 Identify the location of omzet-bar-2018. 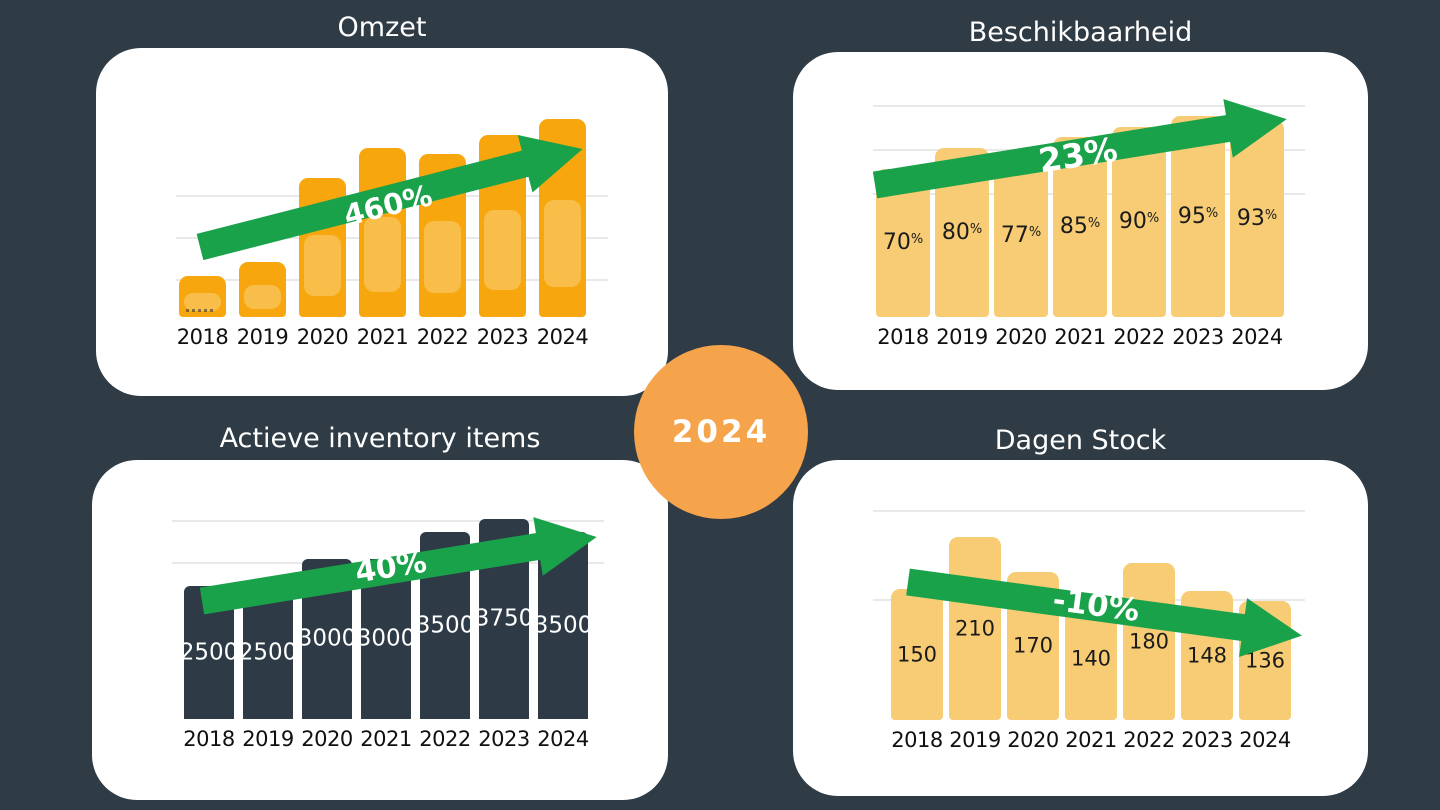
(202, 296).